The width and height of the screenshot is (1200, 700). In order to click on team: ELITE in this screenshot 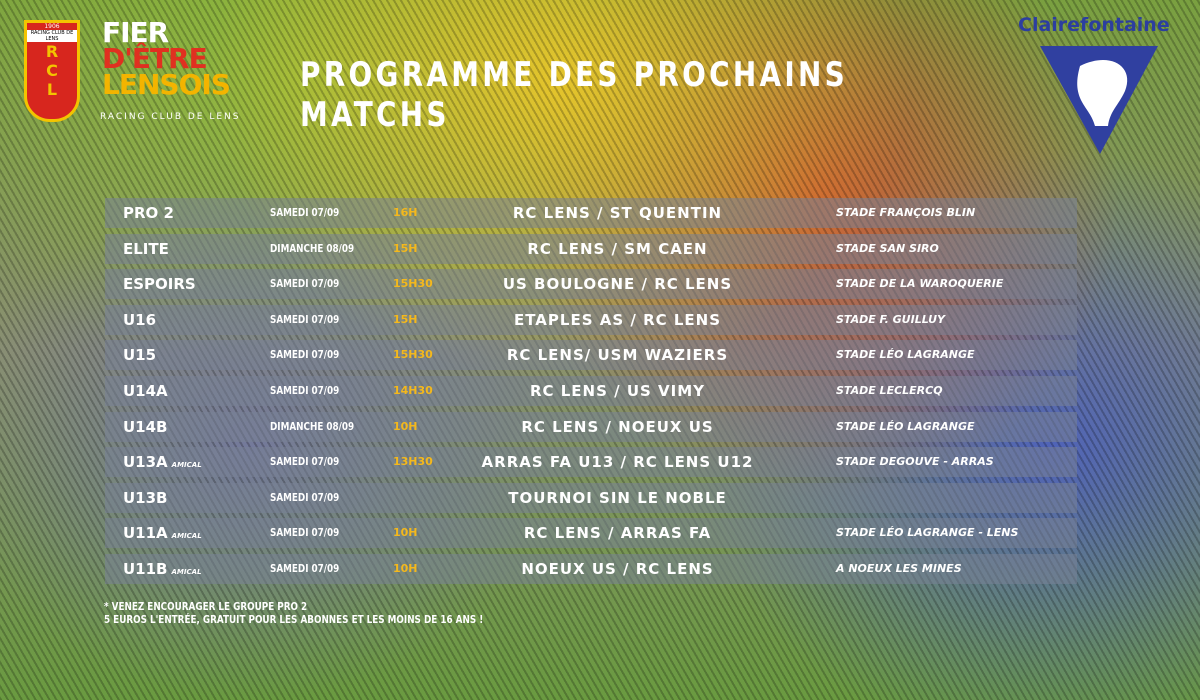, I will do `click(146, 249)`.